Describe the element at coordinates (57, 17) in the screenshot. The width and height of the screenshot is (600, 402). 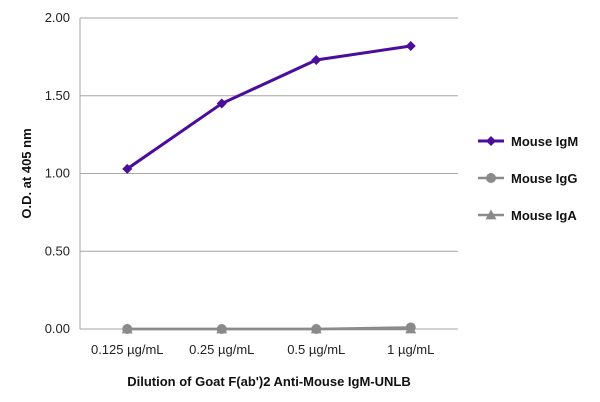
I see `y-tick-label: 2.00` at that location.